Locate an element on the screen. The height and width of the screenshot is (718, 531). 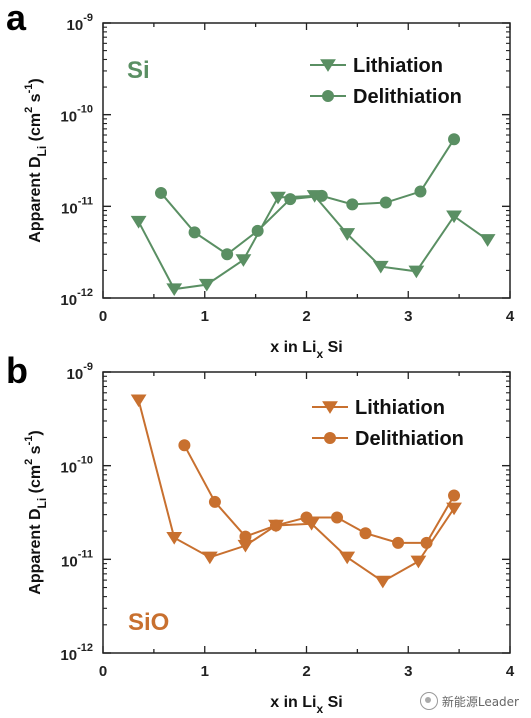
panel-letter: a is located at coordinates (16, 19).